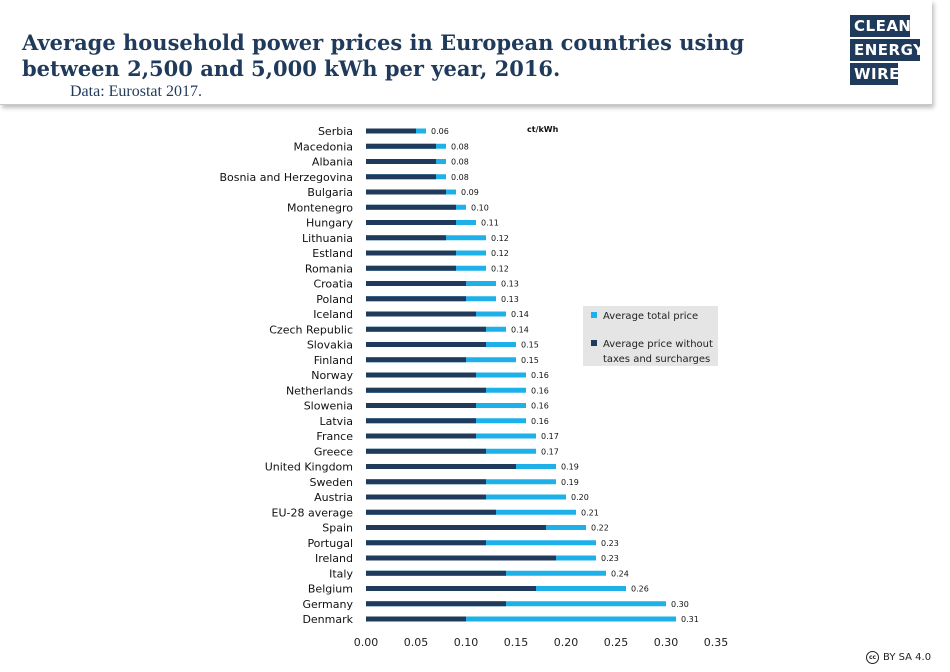  Describe the element at coordinates (441, 466) in the screenshot. I see `bar-without-taxes-united-kingdom` at that location.